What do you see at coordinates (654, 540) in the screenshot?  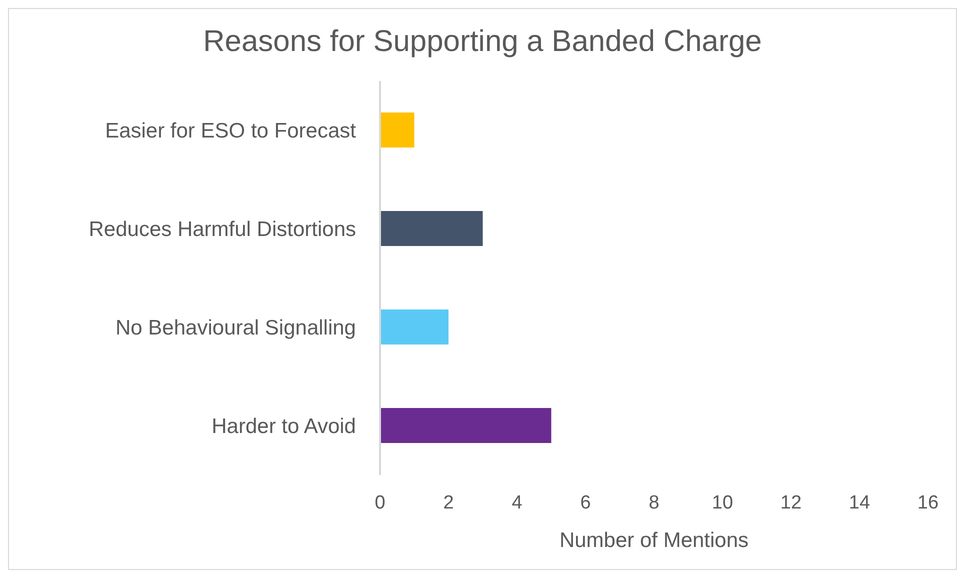 I see `x-axis-title: Number of Mentions` at bounding box center [654, 540].